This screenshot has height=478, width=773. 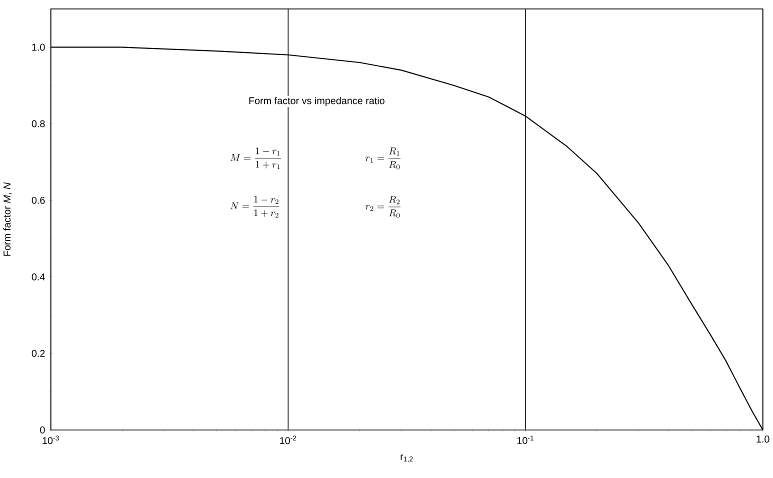 What do you see at coordinates (288, 440) in the screenshot?
I see `x-tick-label: 10$^{-2}$` at bounding box center [288, 440].